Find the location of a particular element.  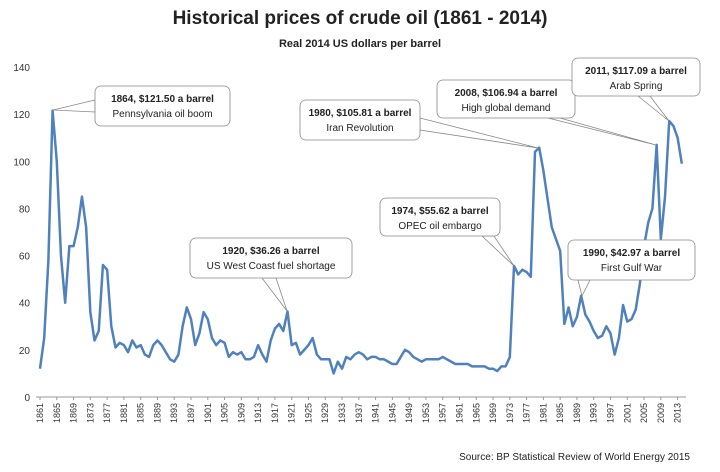

annotation-note: Iran Revolution is located at coordinates (359, 128).